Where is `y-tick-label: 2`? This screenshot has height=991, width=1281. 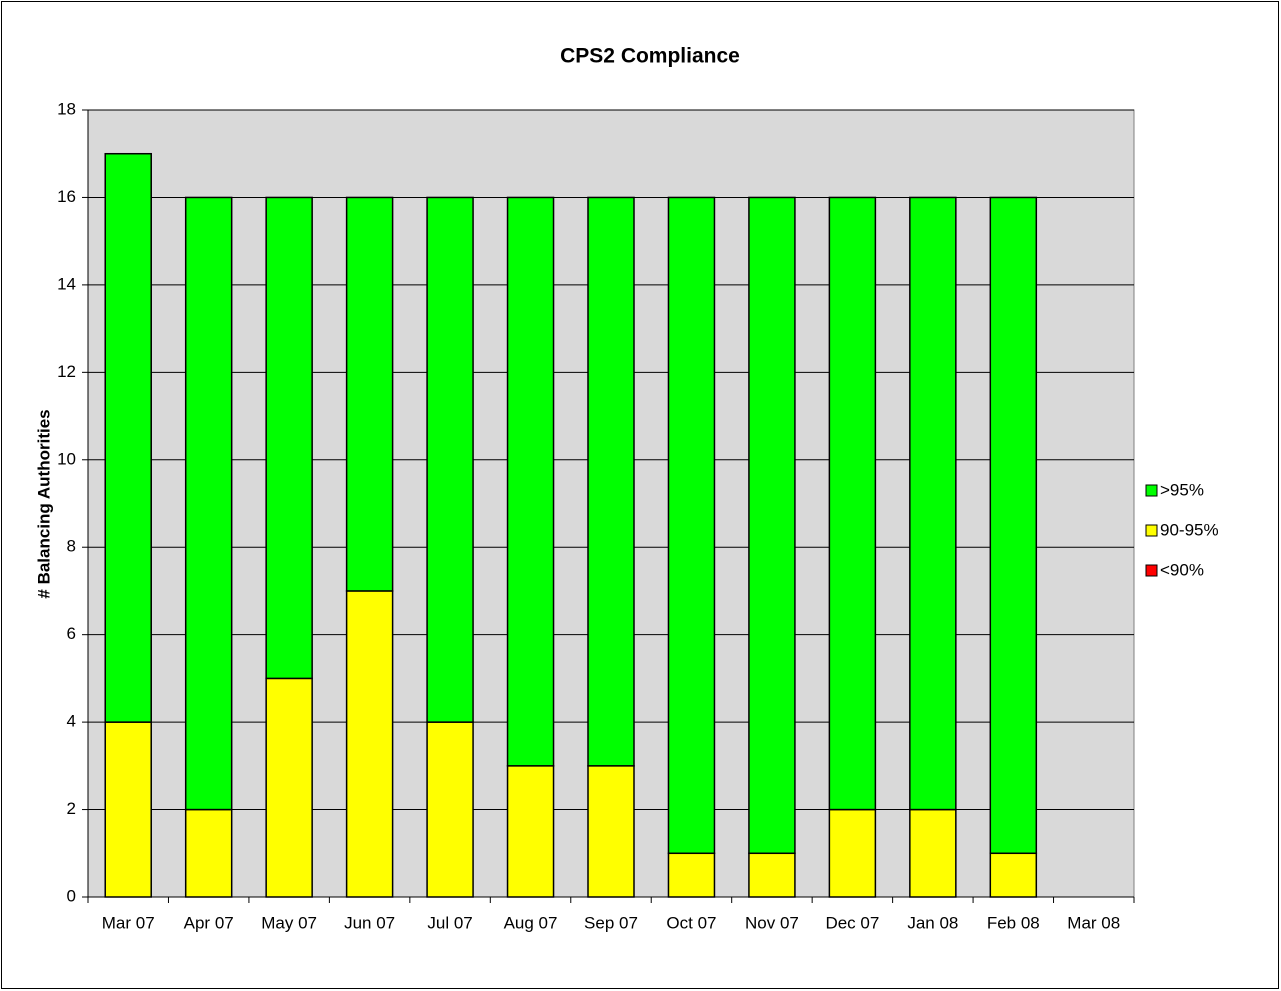
y-tick-label: 2 is located at coordinates (71, 808).